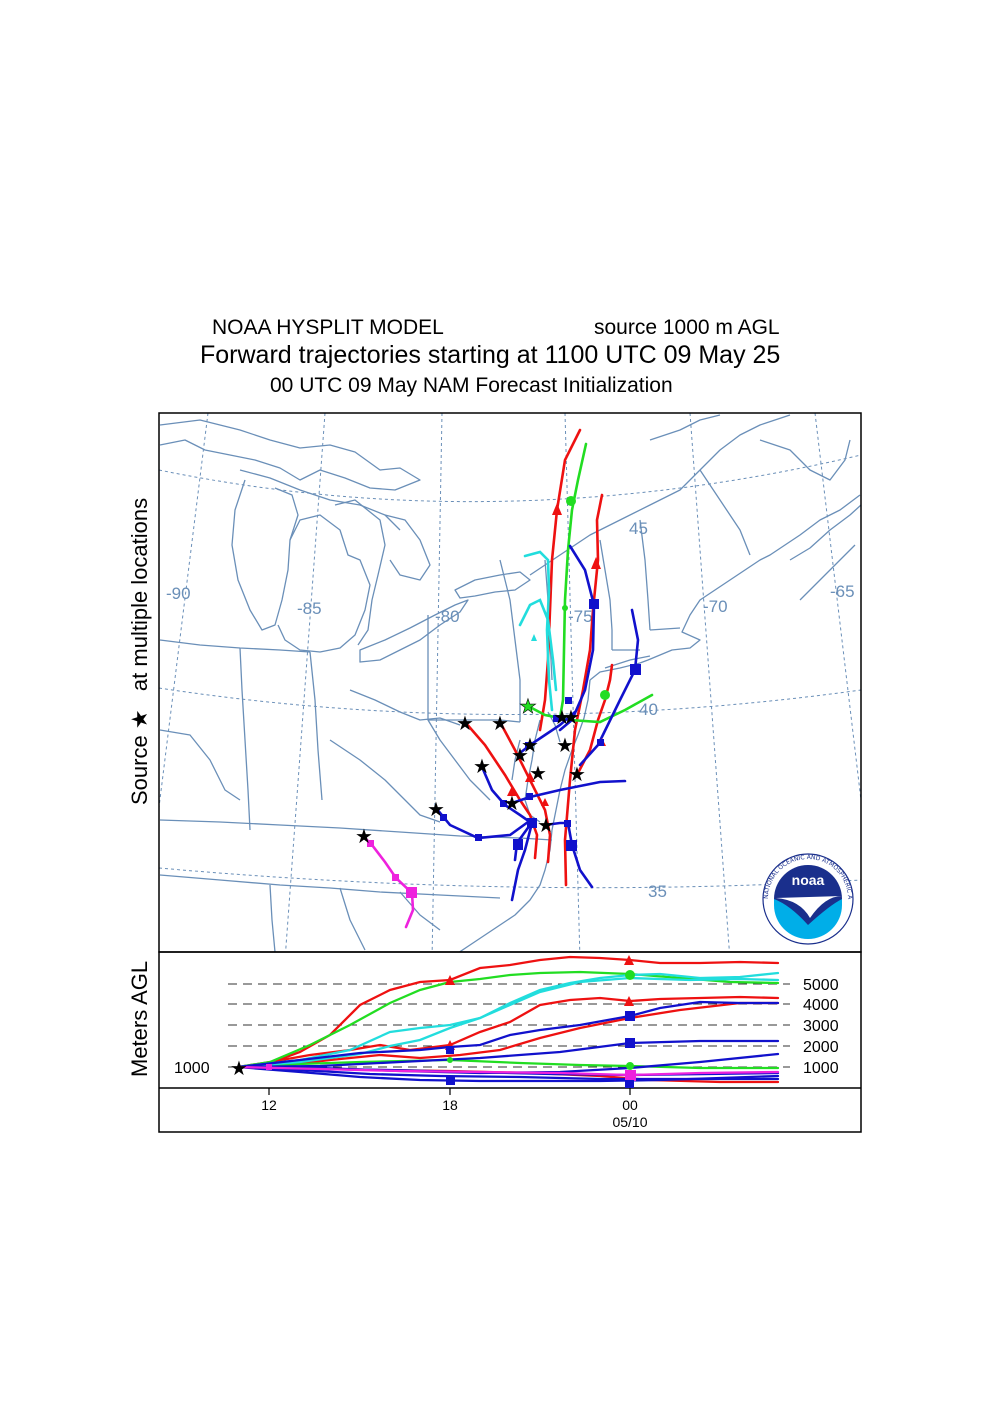  Describe the element at coordinates (309, 608) in the screenshot. I see `lon-label-85: -85` at that location.